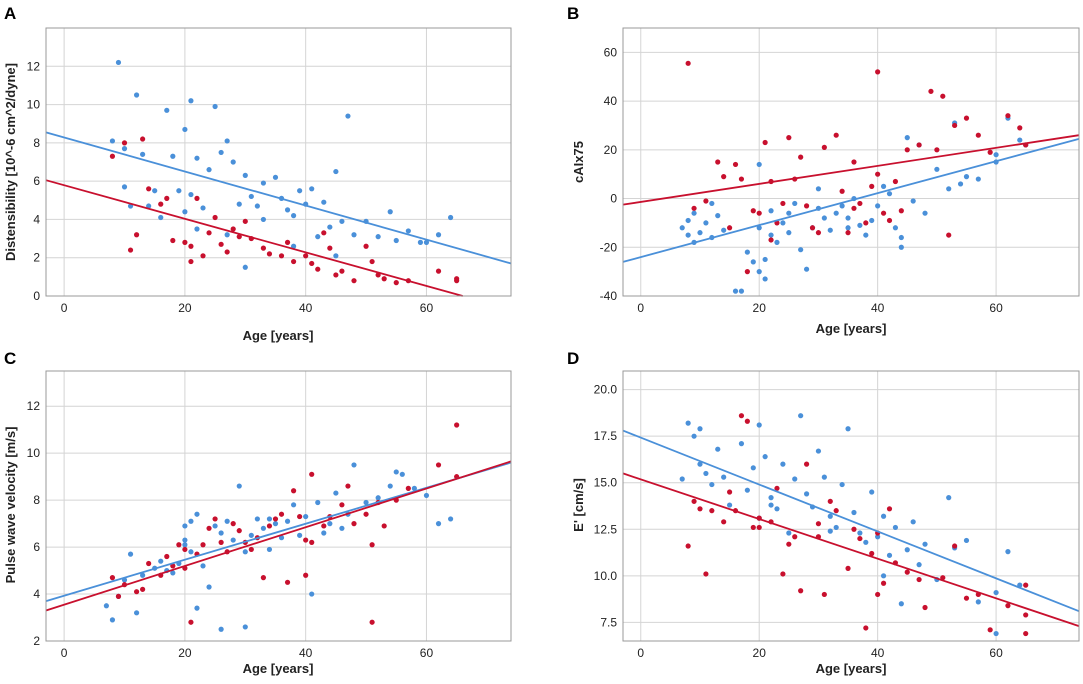 This screenshot has height=684, width=1083. What do you see at coordinates (36, 547) in the screenshot?
I see `y-tick-label: 6` at bounding box center [36, 547].